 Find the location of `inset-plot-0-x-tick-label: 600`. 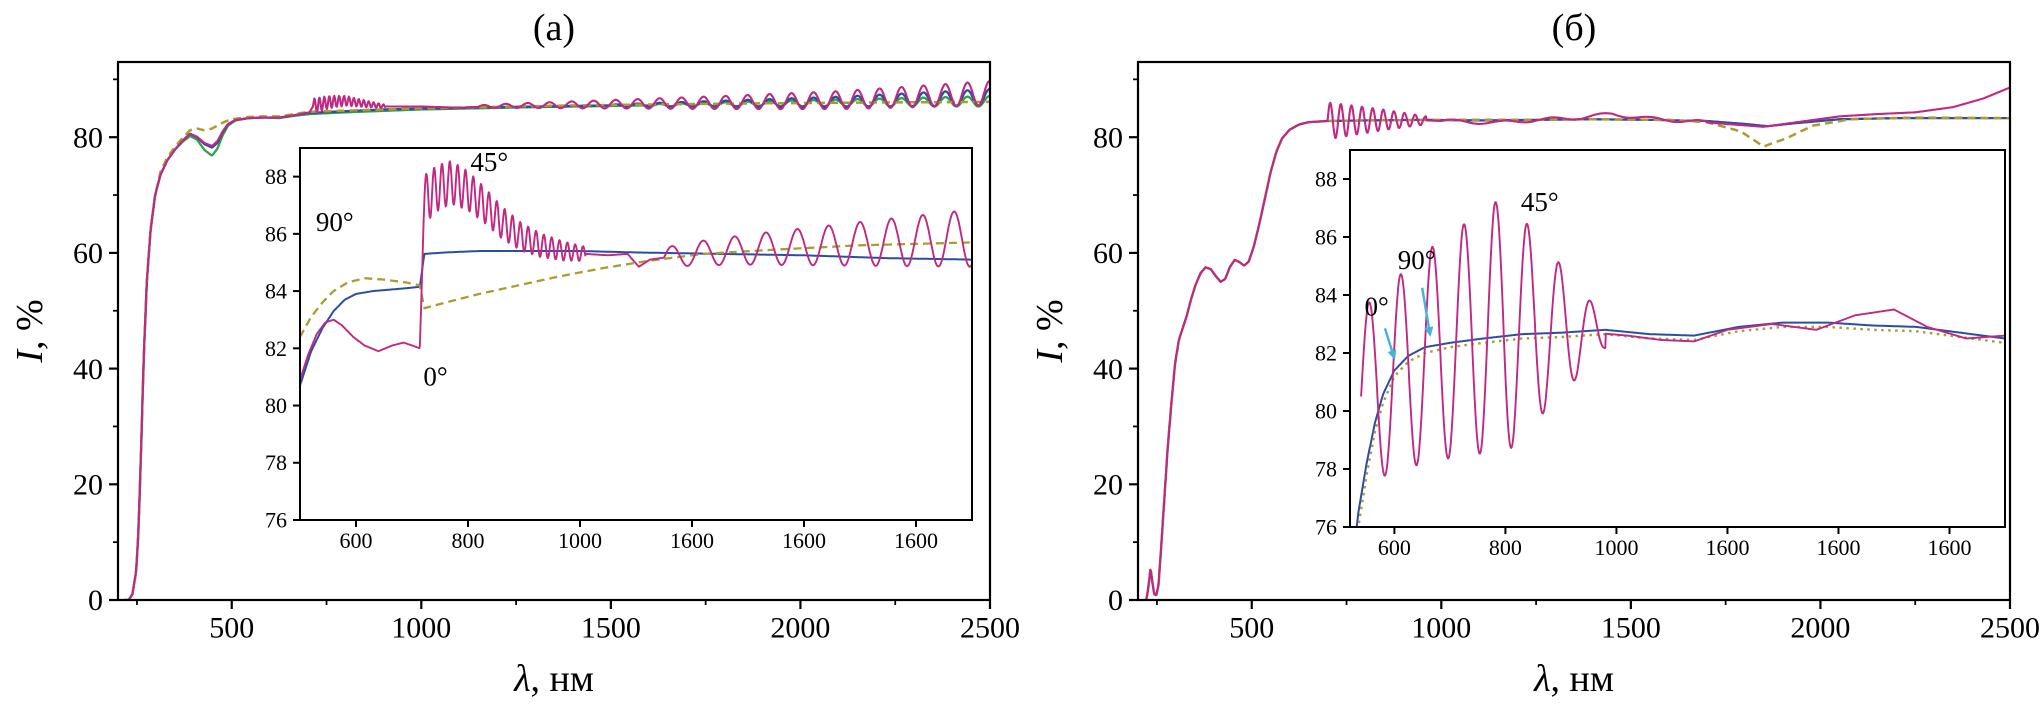

inset-plot-0-x-tick-label: 600 is located at coordinates (356, 540).